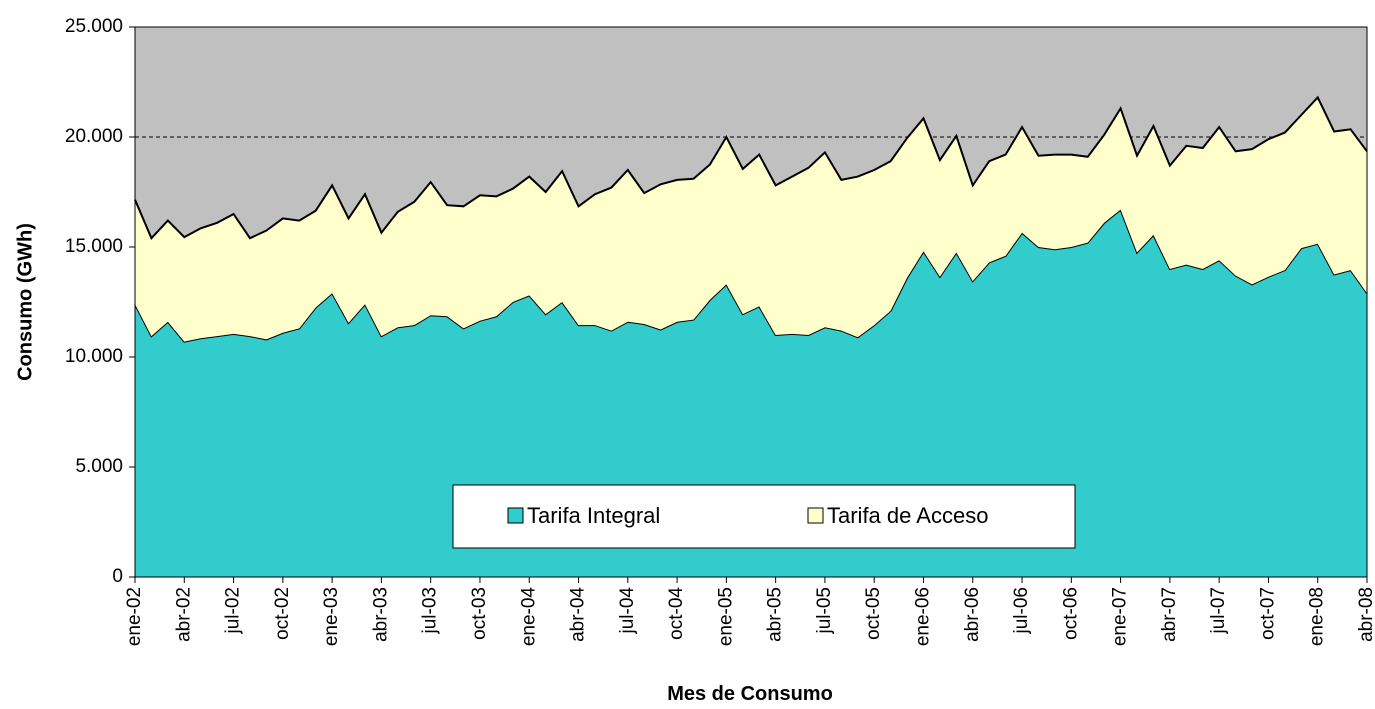  Describe the element at coordinates (528, 617) in the screenshot. I see `x-tick-label: ene-04` at that location.